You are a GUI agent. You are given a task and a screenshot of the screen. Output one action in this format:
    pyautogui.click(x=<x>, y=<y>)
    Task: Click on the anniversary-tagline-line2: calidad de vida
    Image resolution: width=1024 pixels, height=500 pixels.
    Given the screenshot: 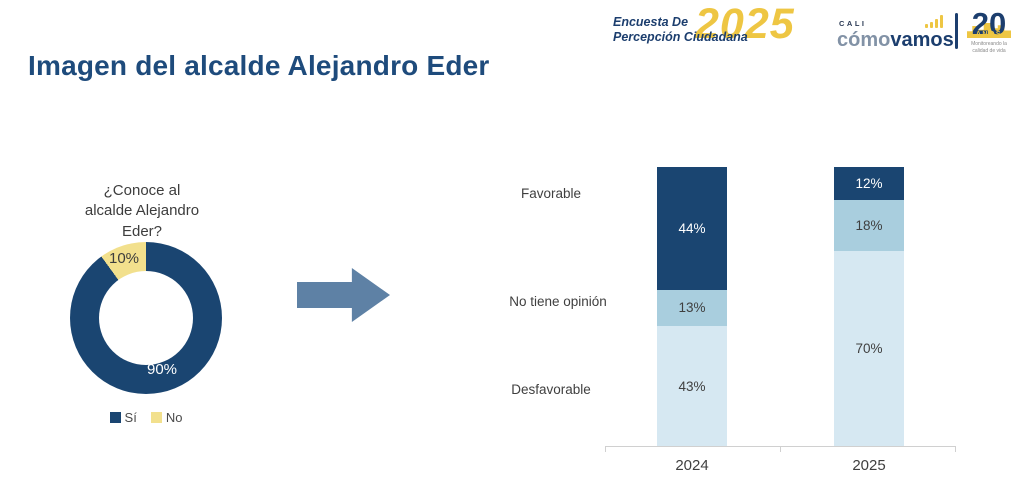 What is the action you would take?
    pyautogui.click(x=989, y=50)
    